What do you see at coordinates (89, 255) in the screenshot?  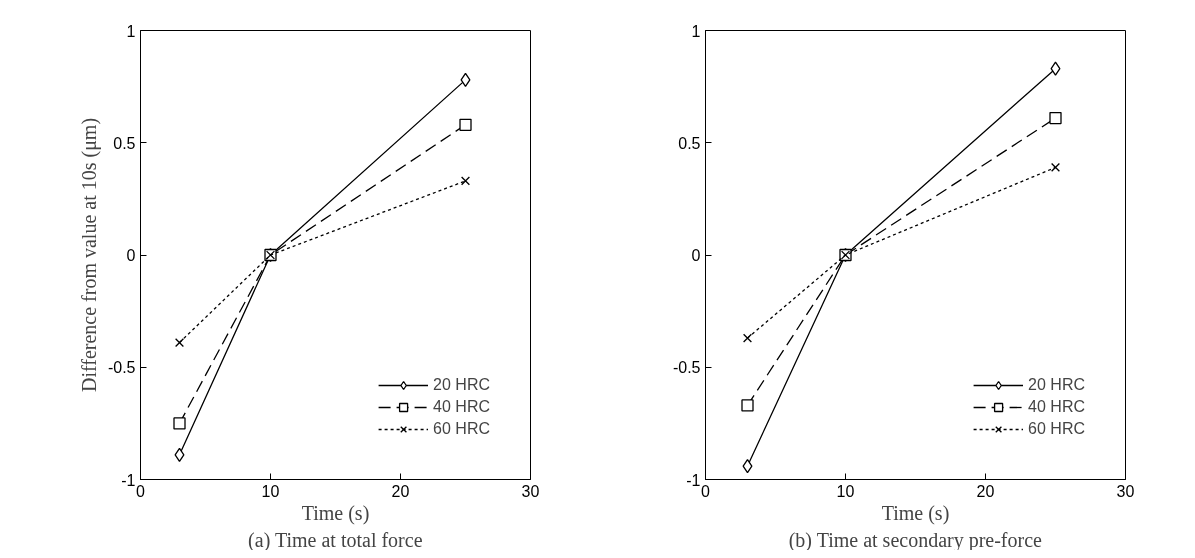 I see `y-axis-title: Difference from value at 10s (μm)` at bounding box center [89, 255].